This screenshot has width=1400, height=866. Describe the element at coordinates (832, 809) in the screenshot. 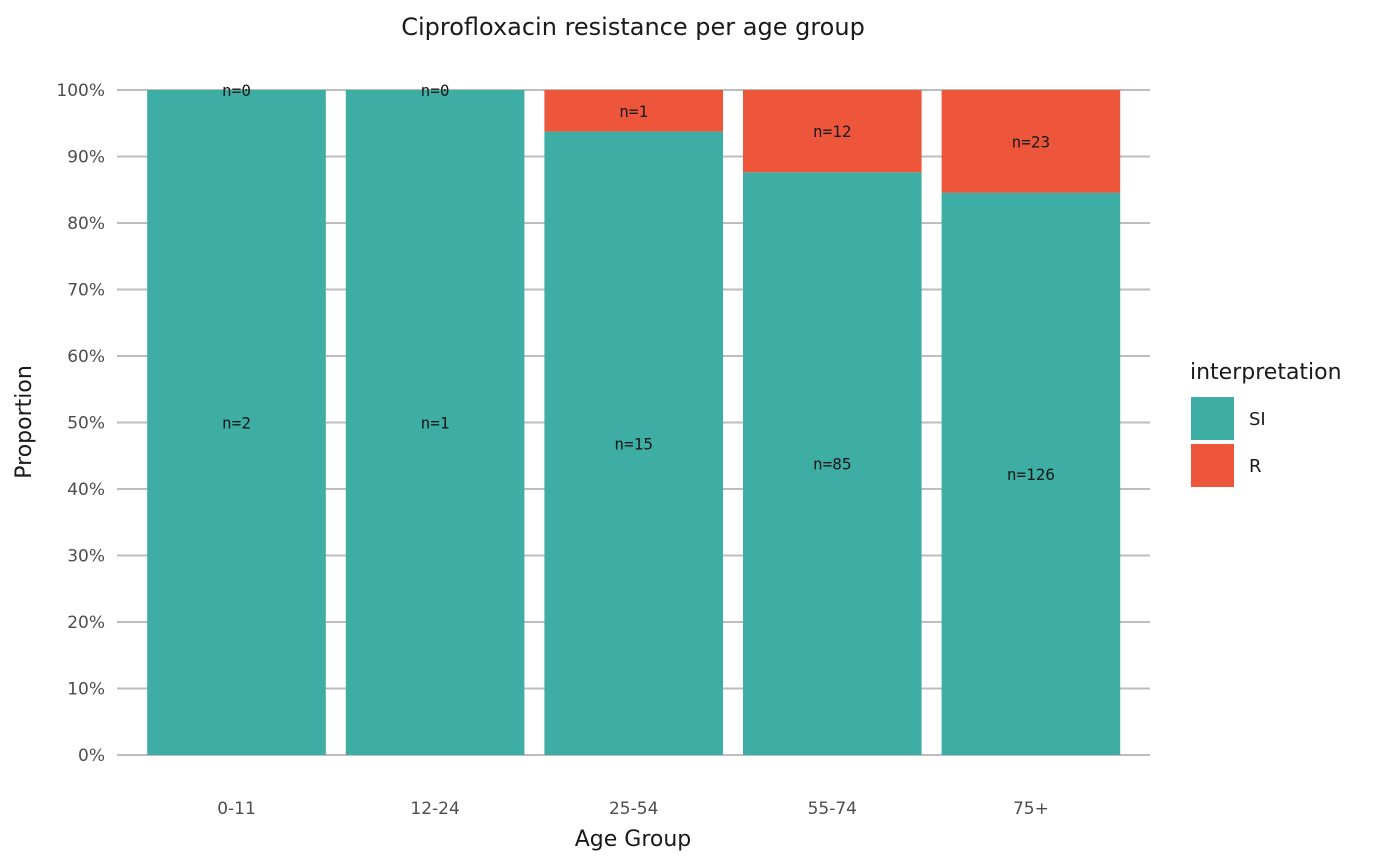

I see `x-tick-label: 55-74` at that location.